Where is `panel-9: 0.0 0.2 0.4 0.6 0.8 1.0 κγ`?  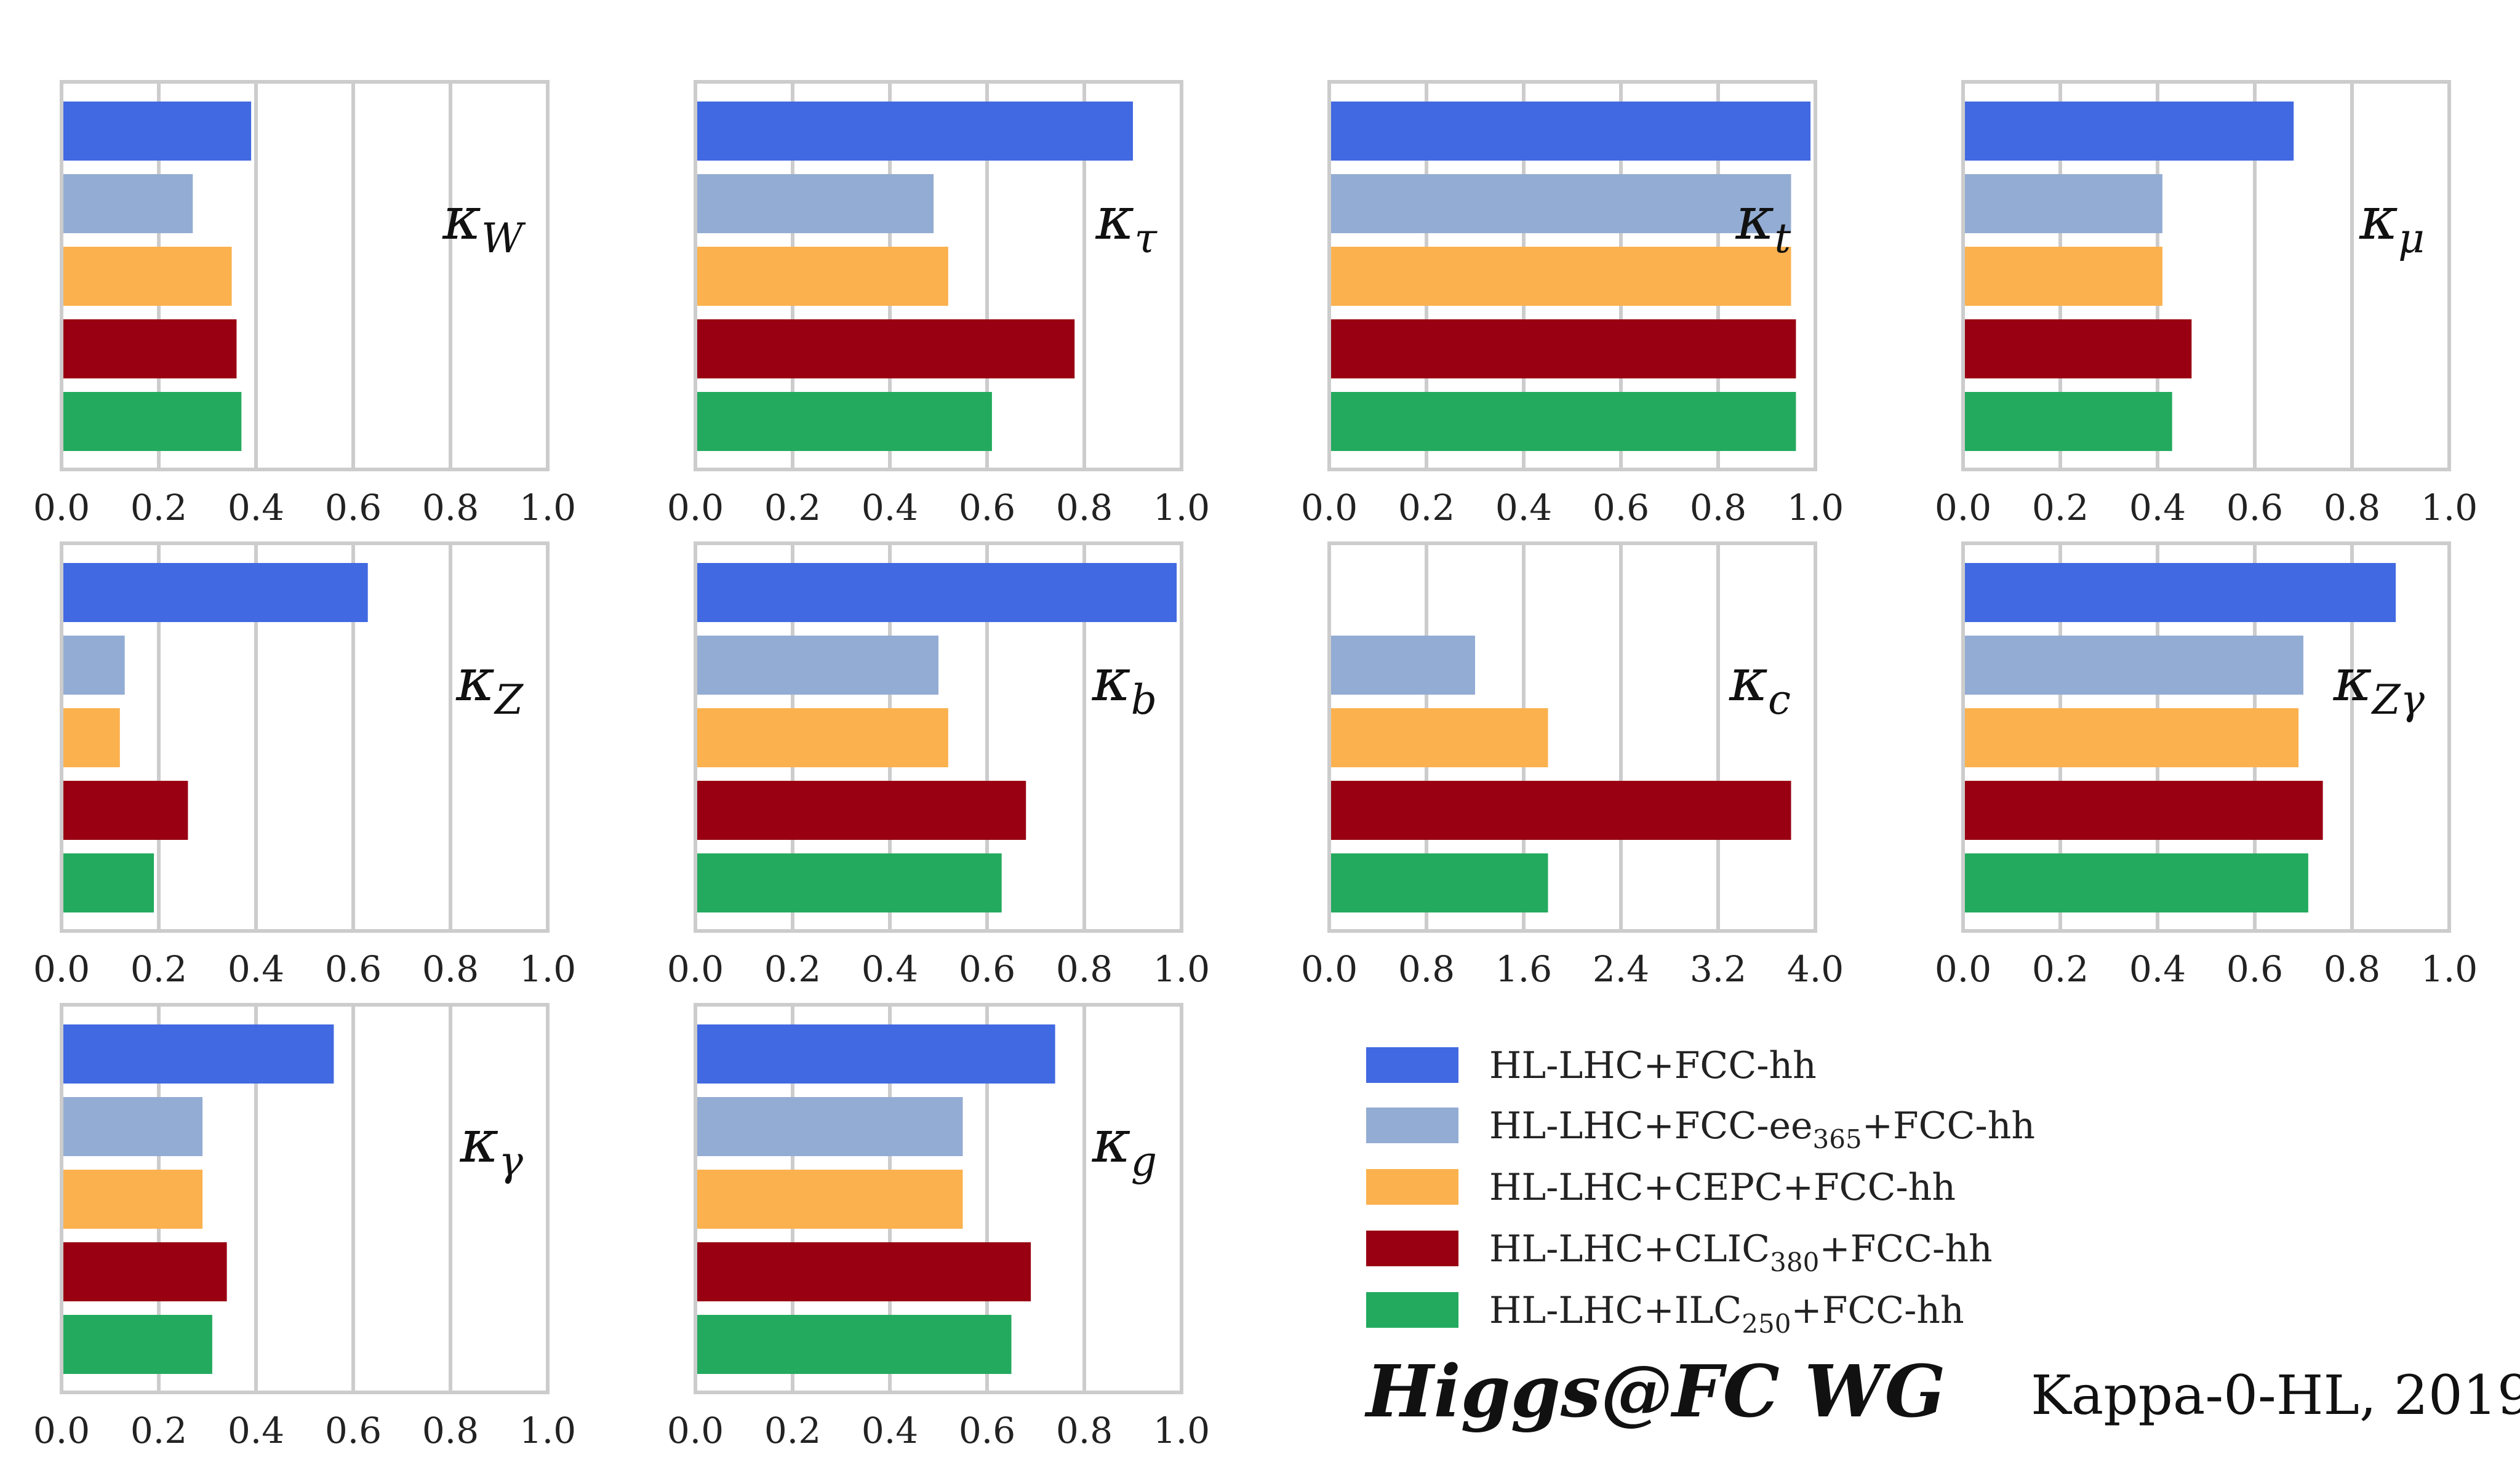 panel-9: 0.0 0.2 0.4 0.6 0.8 1.0 κγ is located at coordinates (304, 1227).